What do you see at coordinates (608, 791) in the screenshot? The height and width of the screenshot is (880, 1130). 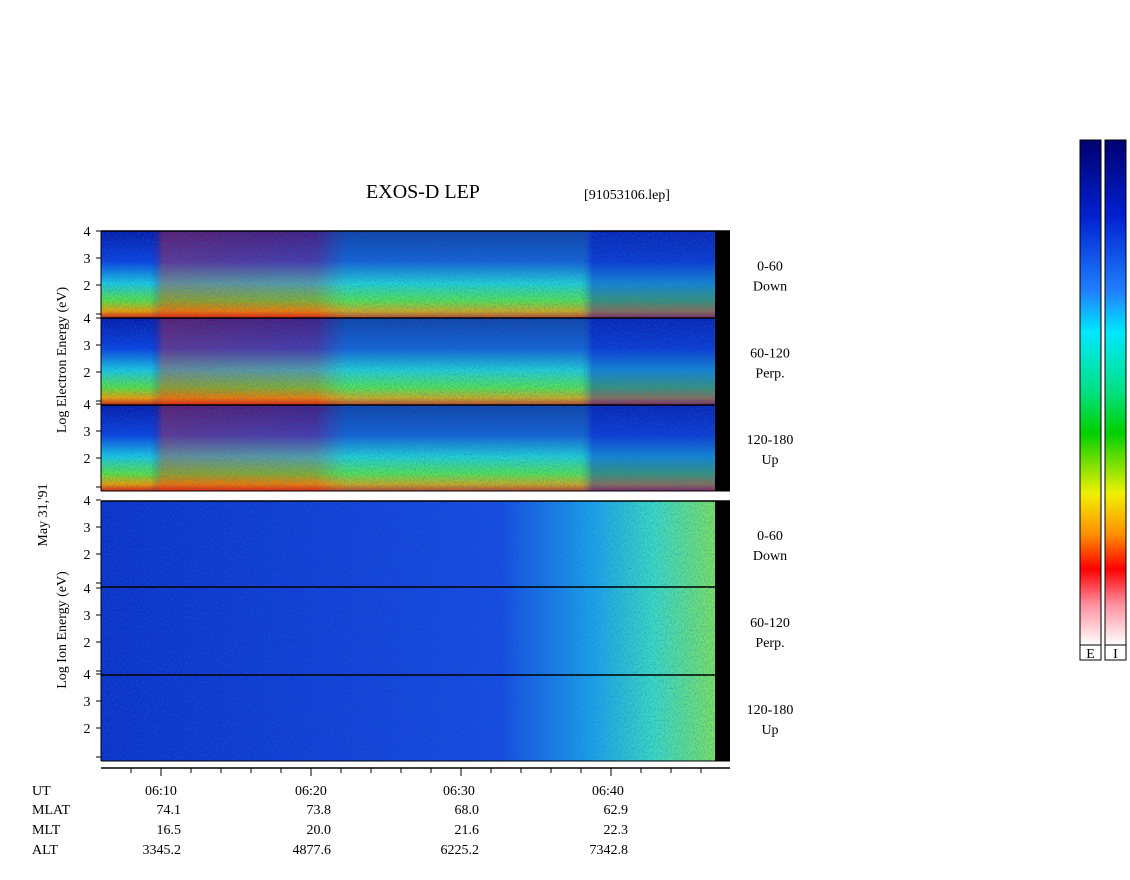 I see `time-tick-label: 06:40` at bounding box center [608, 791].